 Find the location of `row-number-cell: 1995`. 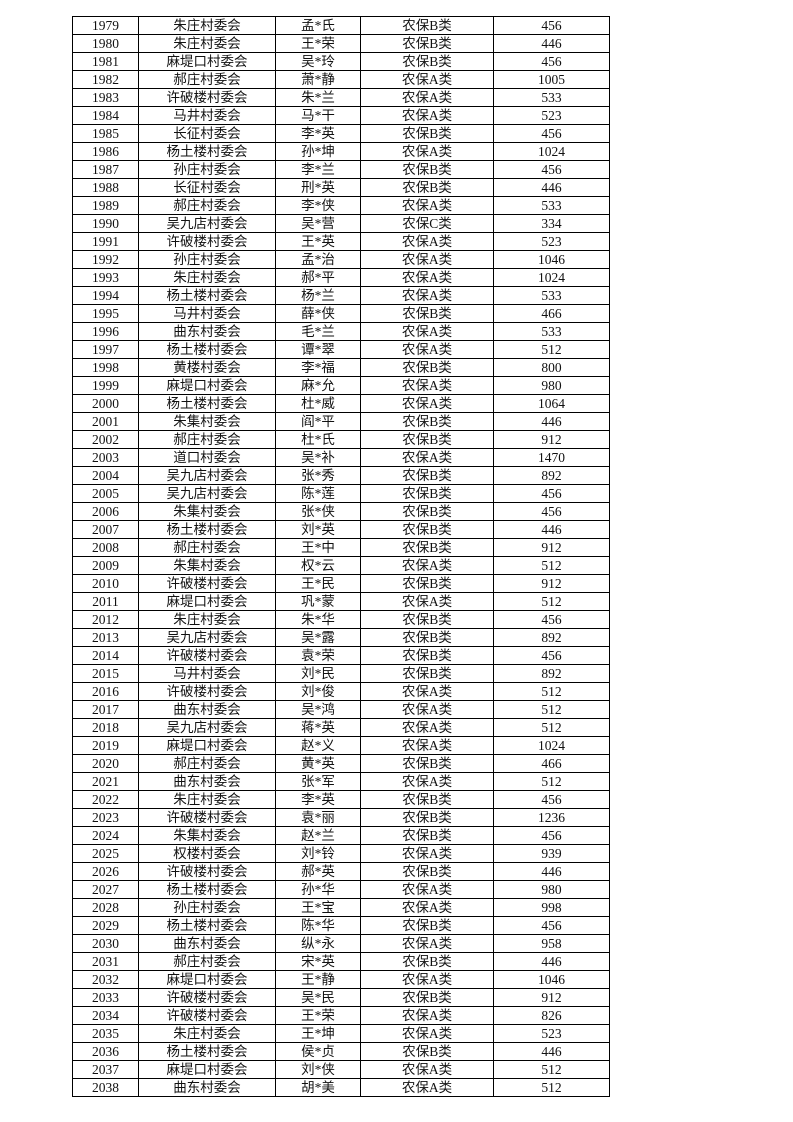

row-number-cell: 1995 is located at coordinates (105, 313).